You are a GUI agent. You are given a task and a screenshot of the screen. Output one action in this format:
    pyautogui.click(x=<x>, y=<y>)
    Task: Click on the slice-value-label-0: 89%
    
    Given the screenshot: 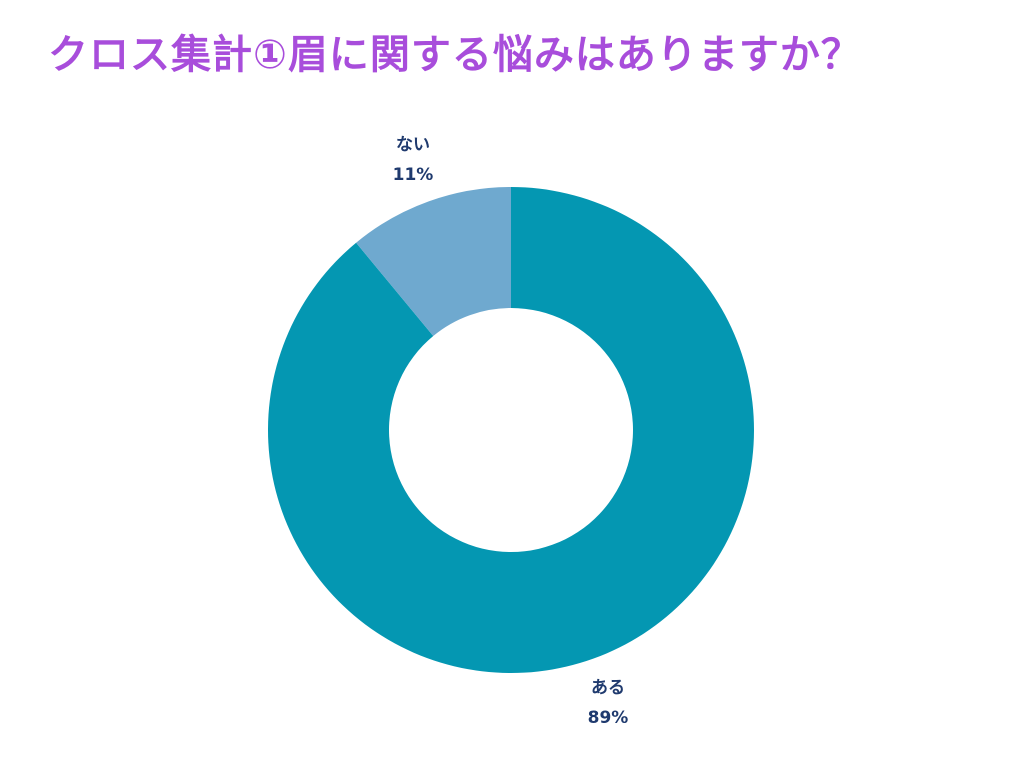 What is the action you would take?
    pyautogui.click(x=608, y=718)
    